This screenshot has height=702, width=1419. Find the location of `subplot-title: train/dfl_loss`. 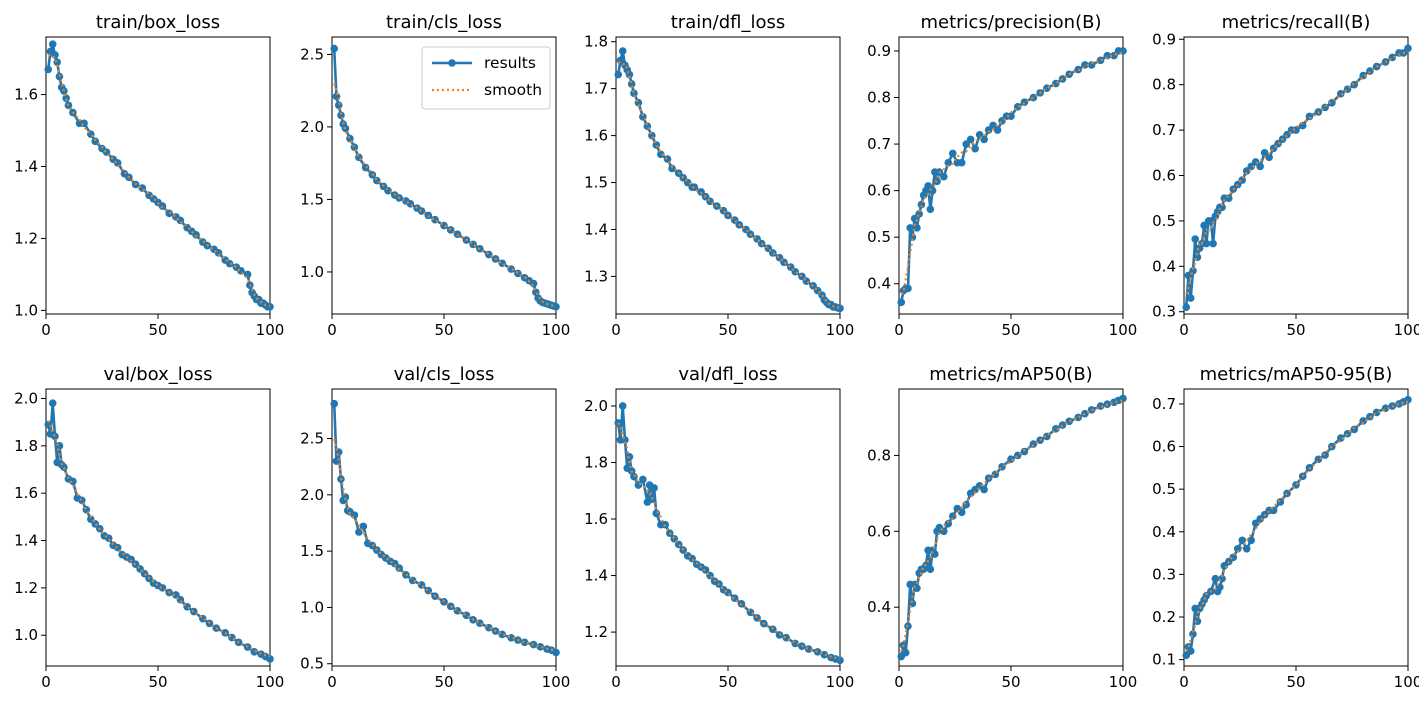

subplot-title: train/dfl_loss is located at coordinates (728, 22).